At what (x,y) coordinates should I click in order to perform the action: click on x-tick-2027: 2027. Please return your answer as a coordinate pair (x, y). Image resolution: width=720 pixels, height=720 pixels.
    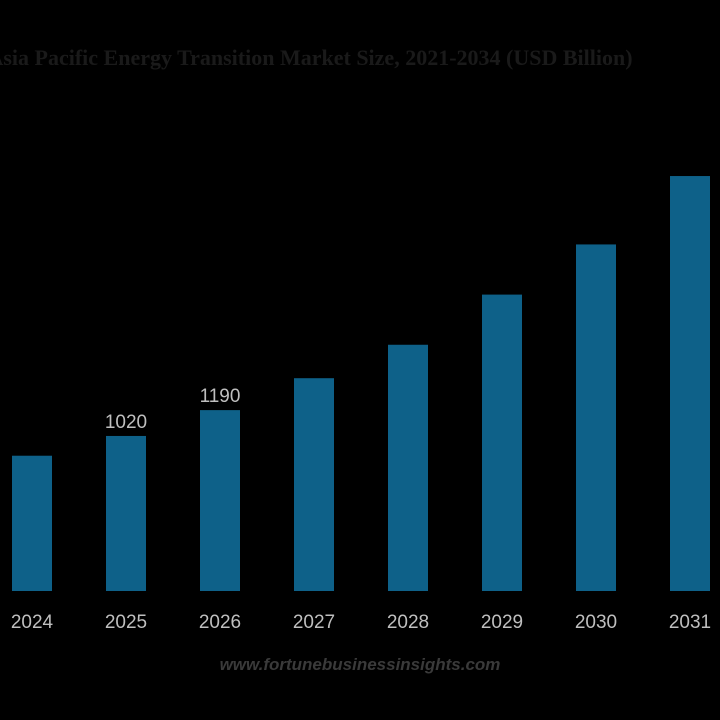
    Looking at the image, I should click on (314, 622).